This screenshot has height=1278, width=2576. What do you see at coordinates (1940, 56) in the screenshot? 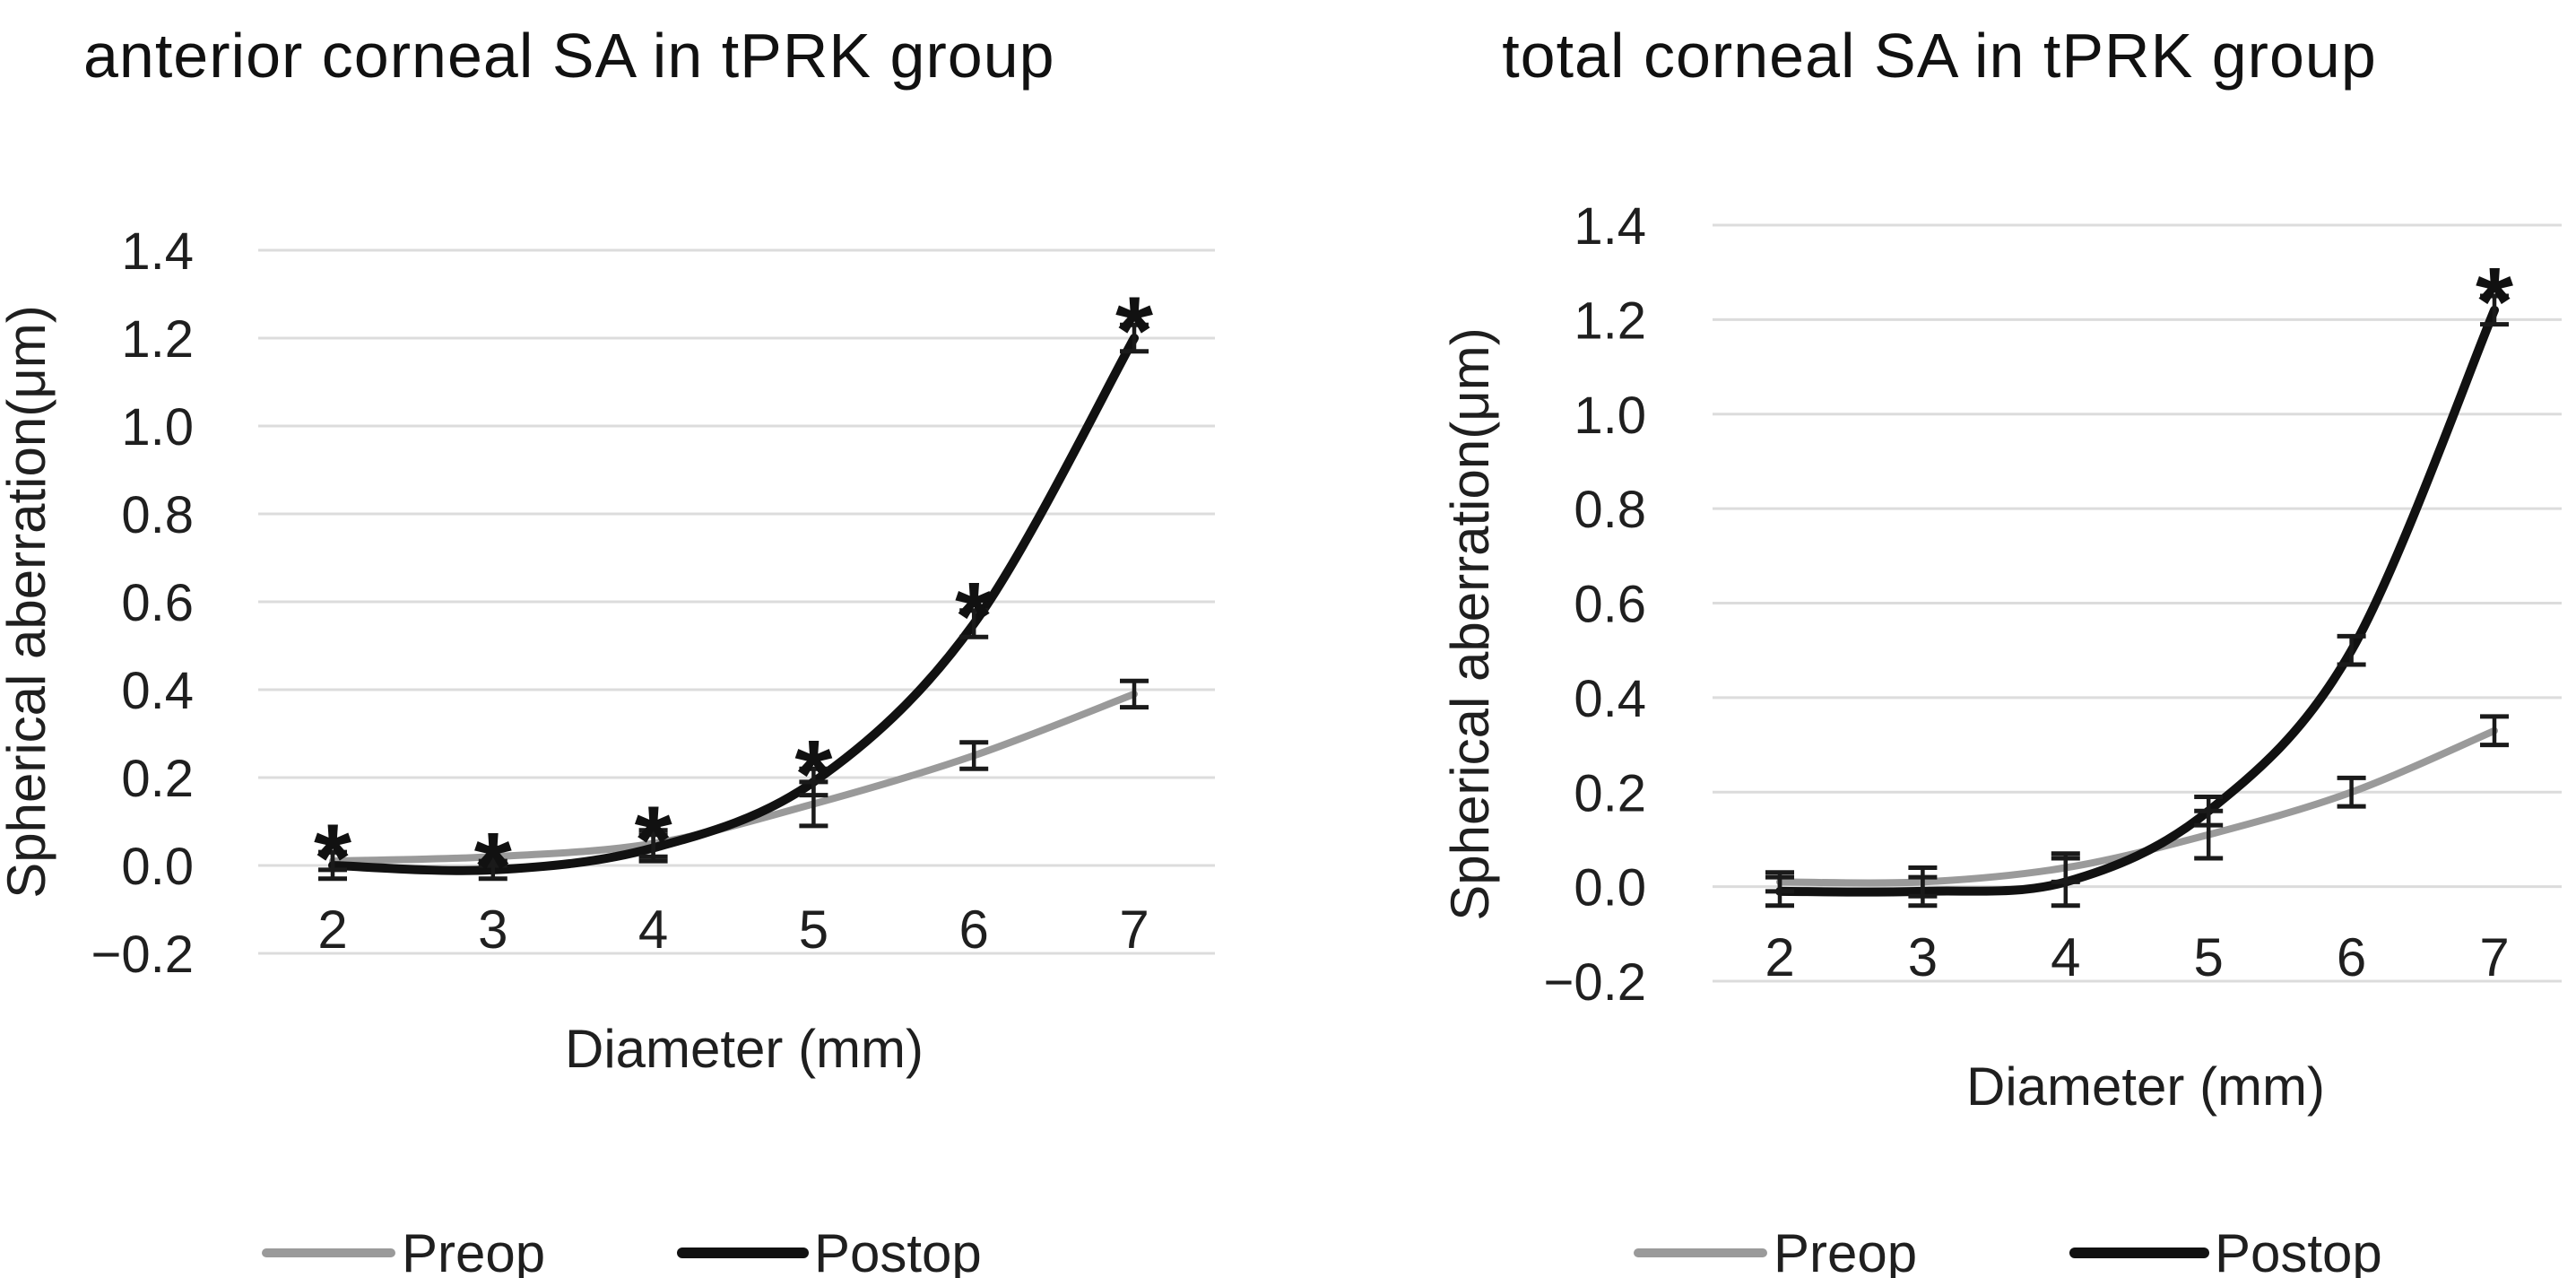
I see `chart-title-total: total corneal SA in tPRK group` at bounding box center [1940, 56].